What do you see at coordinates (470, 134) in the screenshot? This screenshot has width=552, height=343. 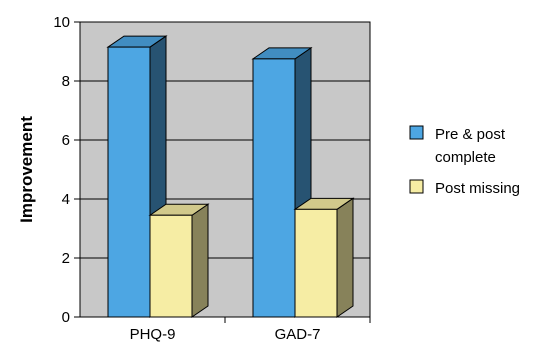 I see `legend-label: Pre & post` at bounding box center [470, 134].